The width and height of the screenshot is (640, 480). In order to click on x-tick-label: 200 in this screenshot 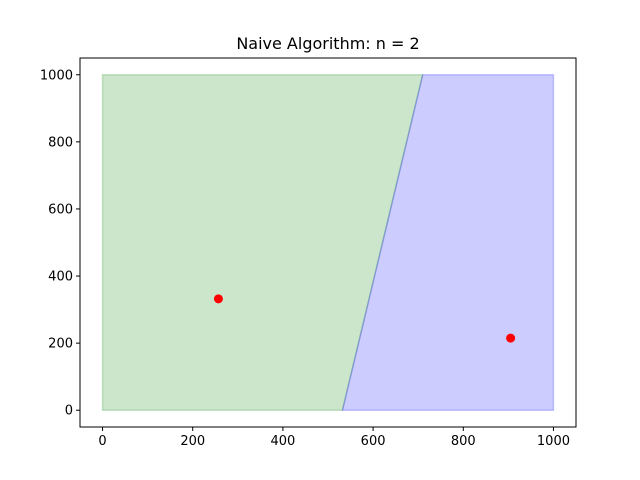, I will do `click(192, 441)`.